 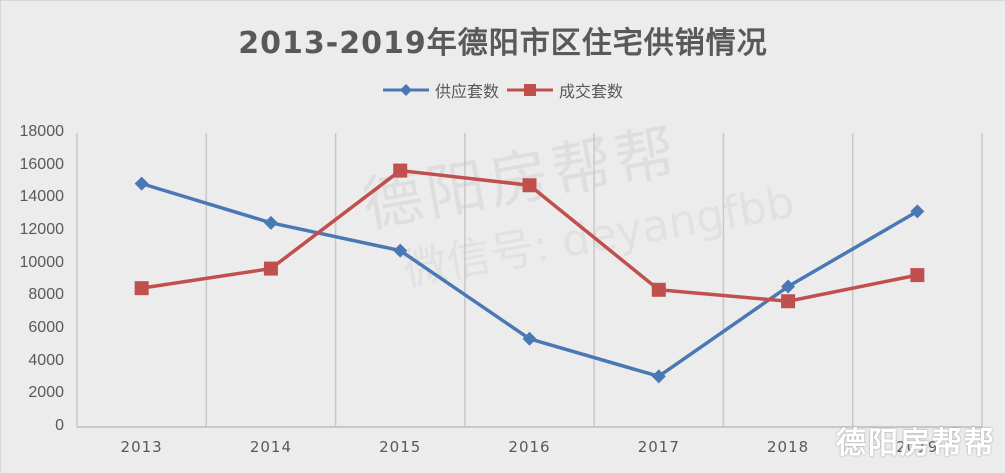 I want to click on y-tick-label: 2000, so click(x=46, y=393).